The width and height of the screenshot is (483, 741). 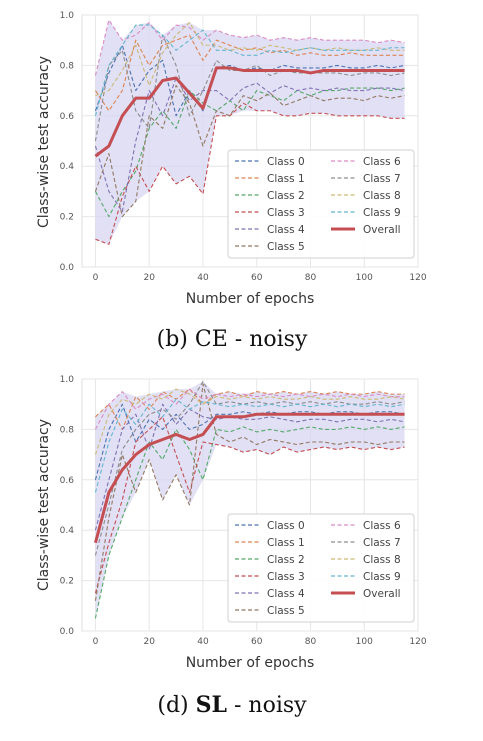 What do you see at coordinates (211, 705) in the screenshot?
I see `caption-method: SL` at bounding box center [211, 705].